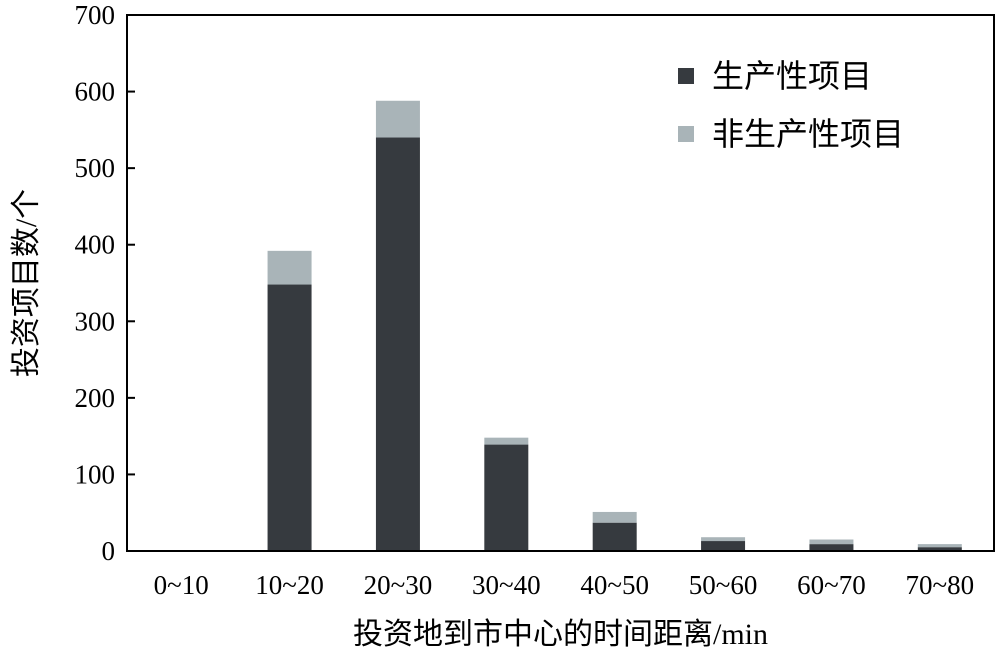  What do you see at coordinates (289, 585) in the screenshot?
I see `x-tick-label: 10~20` at bounding box center [289, 585].